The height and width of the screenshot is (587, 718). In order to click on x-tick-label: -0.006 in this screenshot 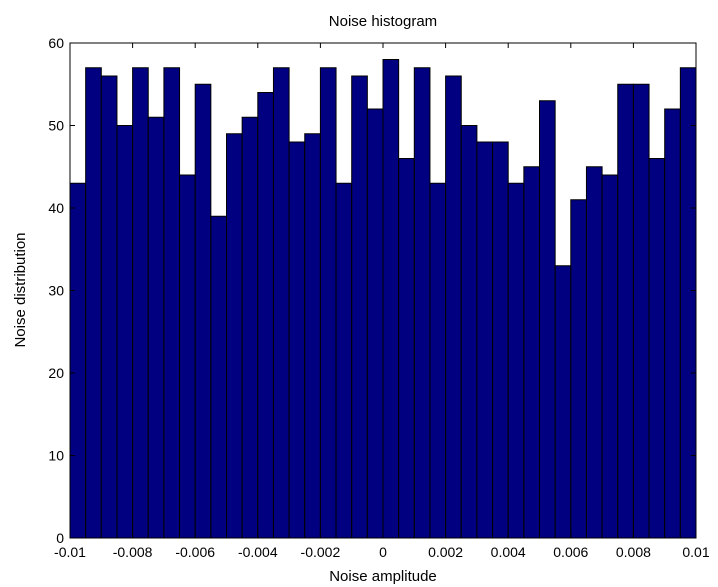, I will do `click(195, 552)`.